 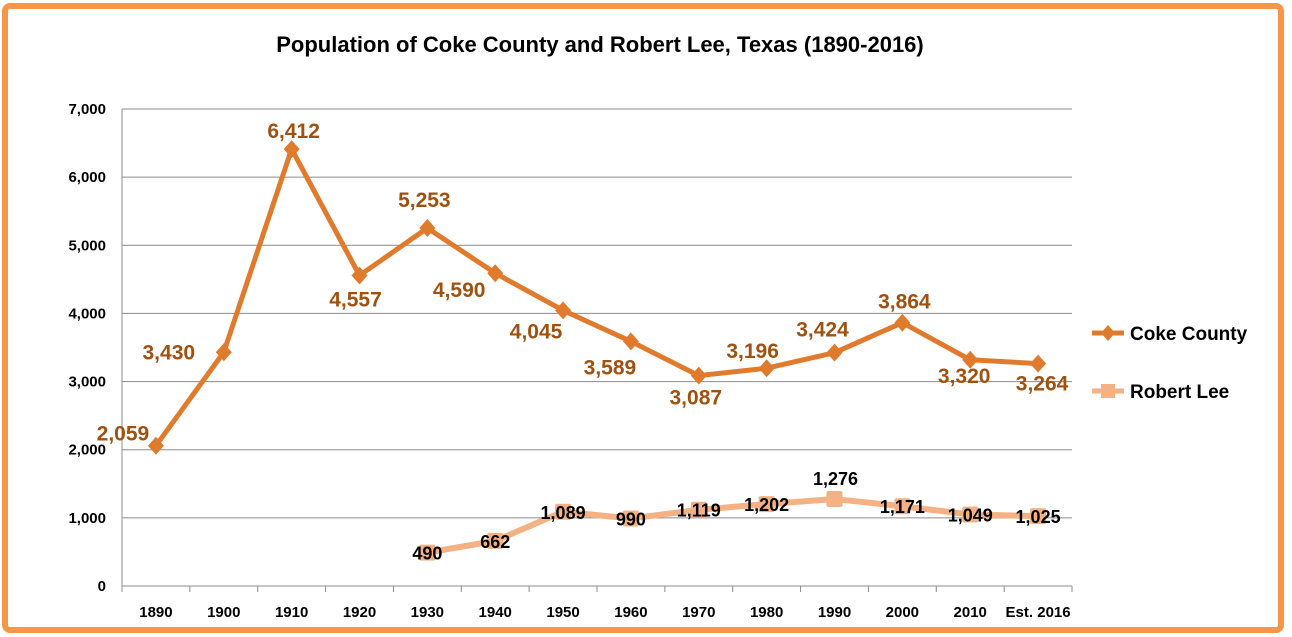 I want to click on legend-marker-diamond, so click(x=1108, y=333).